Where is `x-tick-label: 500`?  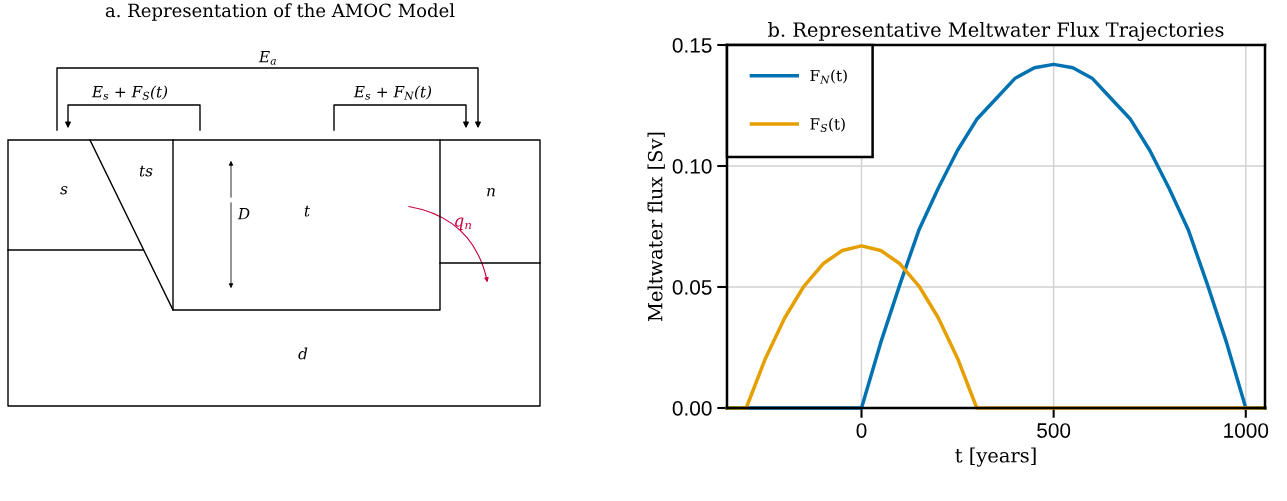 x-tick-label: 500 is located at coordinates (1054, 430).